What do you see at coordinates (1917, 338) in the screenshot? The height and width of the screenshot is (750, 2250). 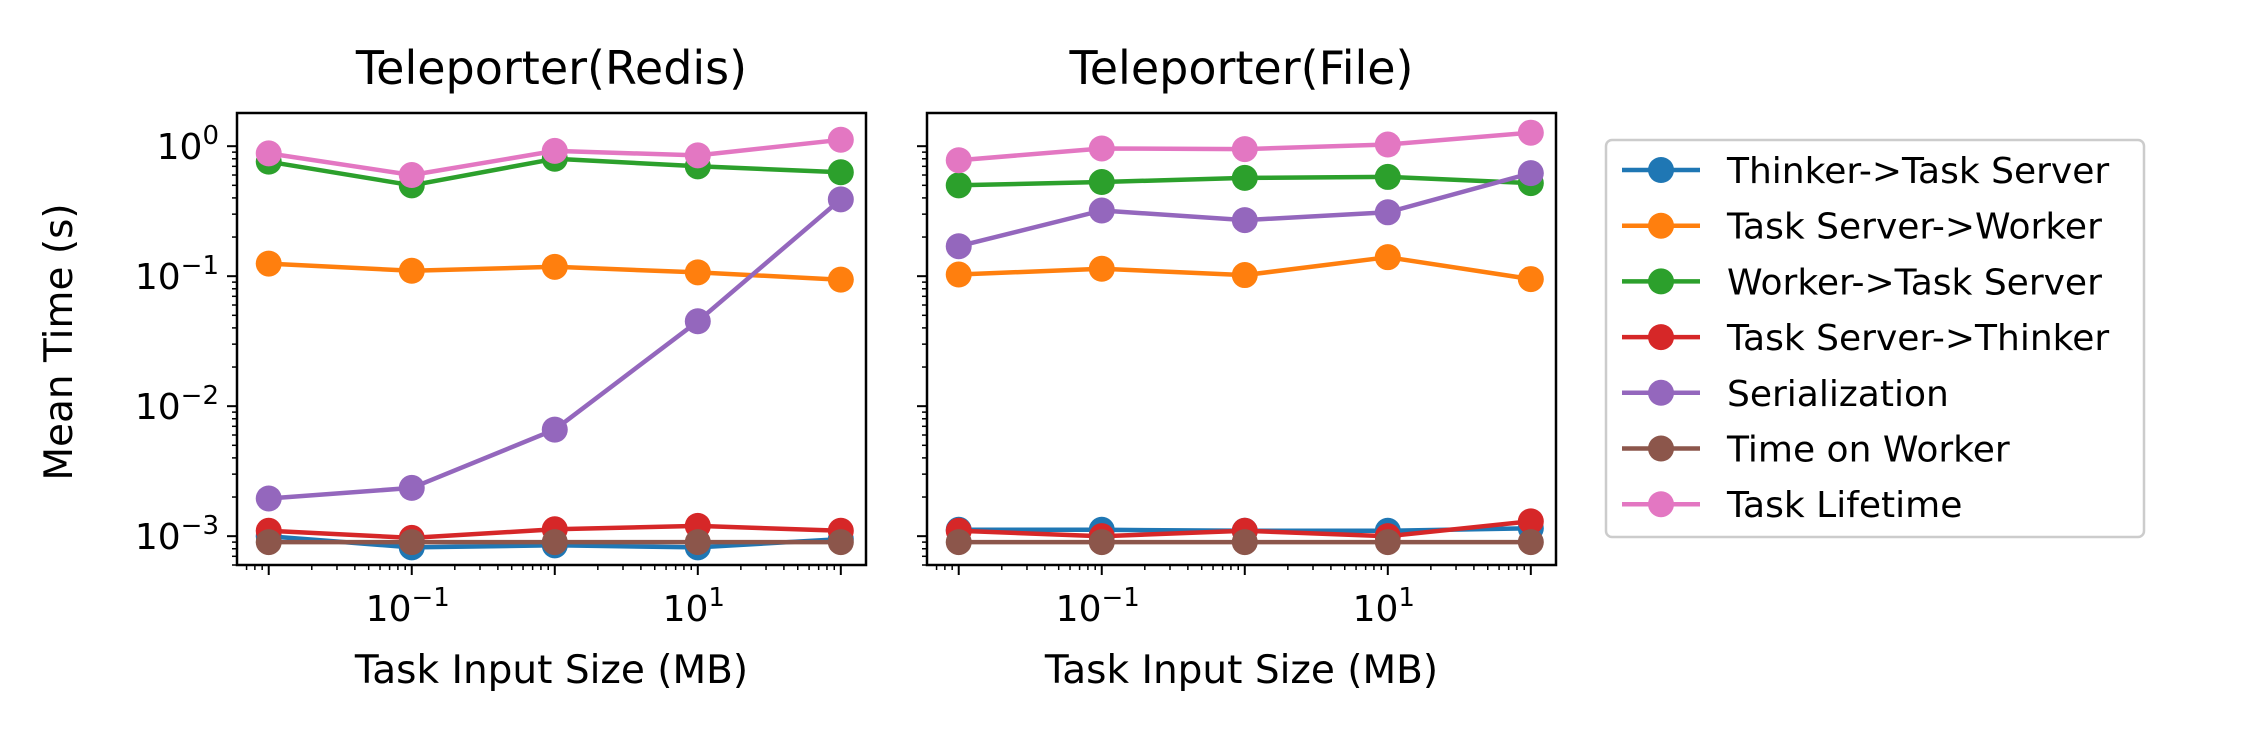 I see `legend-label: Task Server->Thinker` at bounding box center [1917, 338].